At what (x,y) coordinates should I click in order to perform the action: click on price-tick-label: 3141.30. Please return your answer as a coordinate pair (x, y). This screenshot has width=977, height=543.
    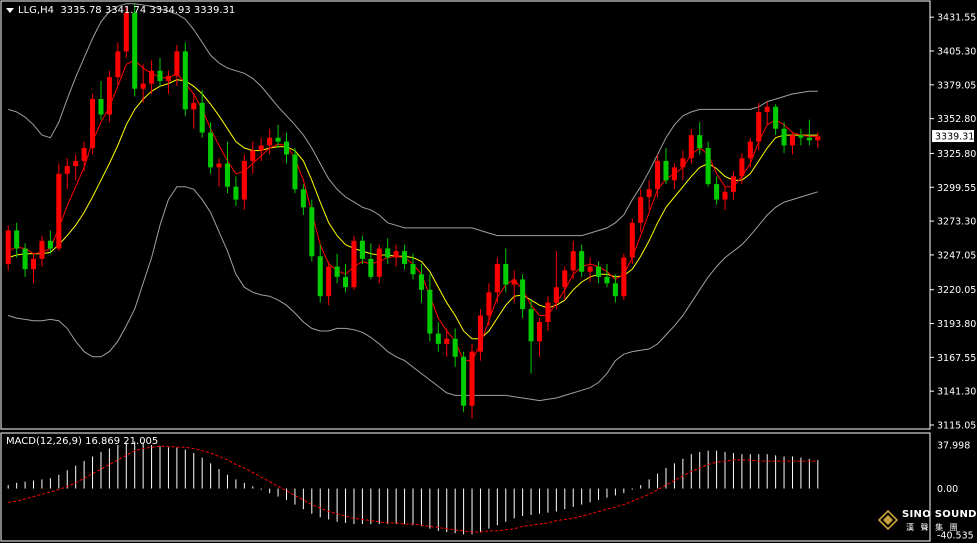
    Looking at the image, I should click on (956, 392).